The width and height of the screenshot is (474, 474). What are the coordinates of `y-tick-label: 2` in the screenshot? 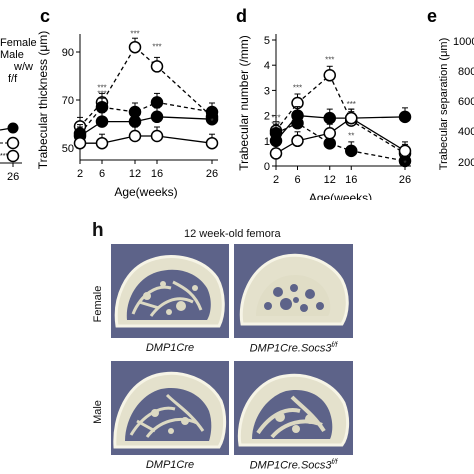 It's located at (267, 117).